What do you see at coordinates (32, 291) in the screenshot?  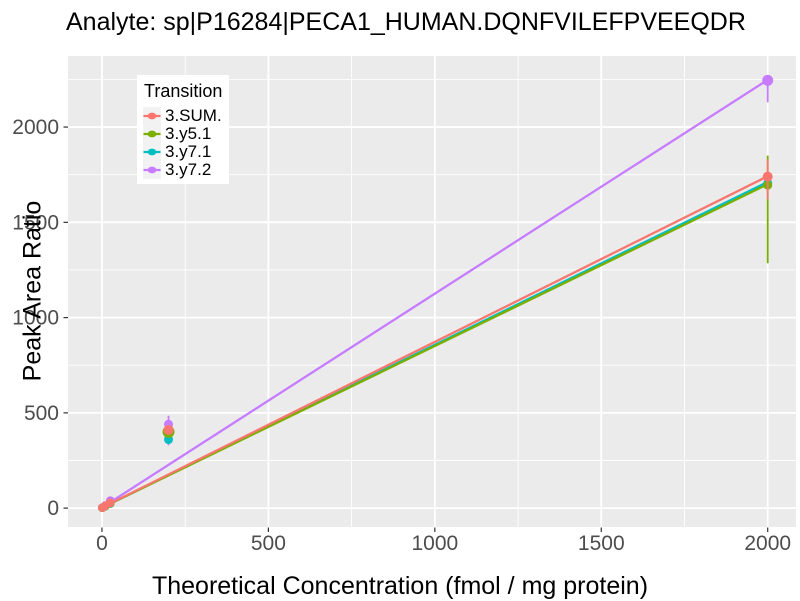 I see `y-axis-title: Peak Area Ratio` at bounding box center [32, 291].